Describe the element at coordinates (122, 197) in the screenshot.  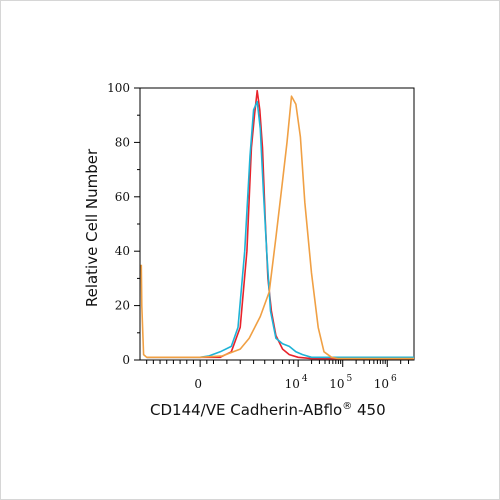
I see `y-tick-label: 60` at that location.